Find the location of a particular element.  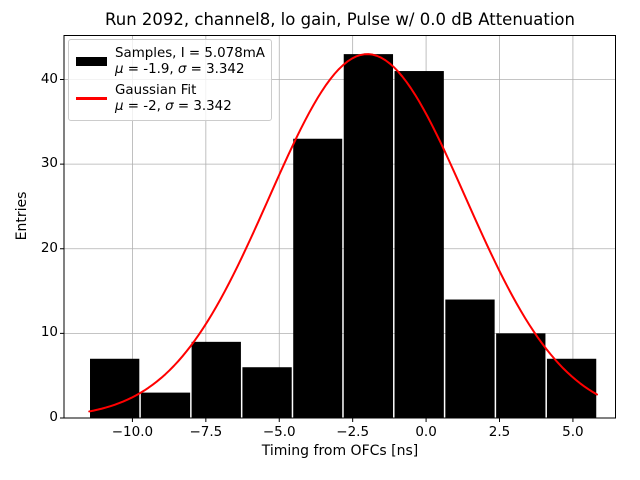

y-tick-label: 40 is located at coordinates (49, 78).